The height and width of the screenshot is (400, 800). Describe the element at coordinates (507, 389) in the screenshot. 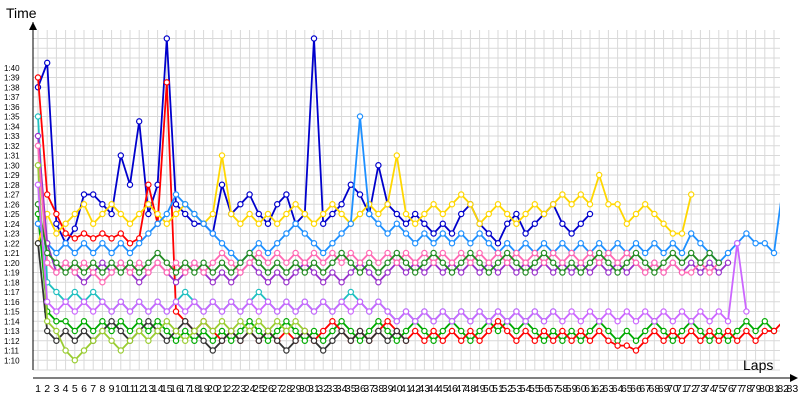

I see `x-tick-label: 52` at that location.